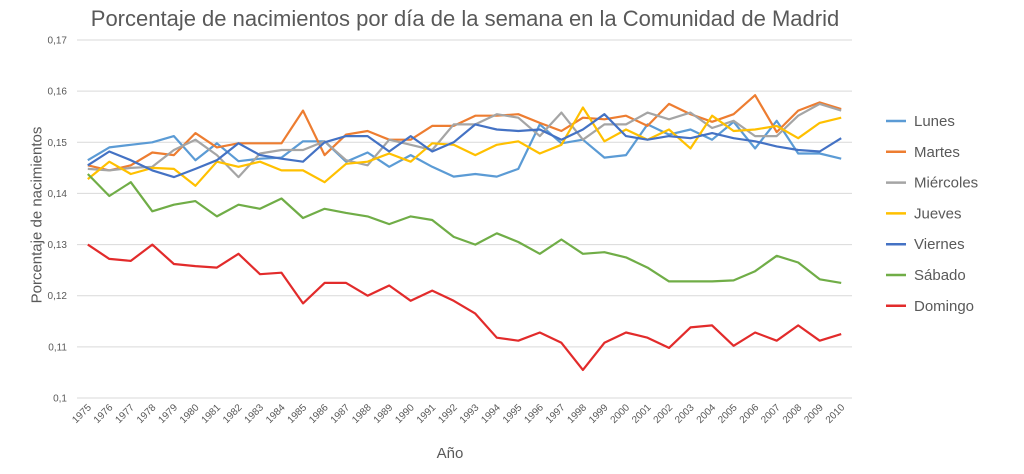 The width and height of the screenshot is (1024, 474). Describe the element at coordinates (578, 414) in the screenshot. I see `x-tick-label: 1998` at that location.